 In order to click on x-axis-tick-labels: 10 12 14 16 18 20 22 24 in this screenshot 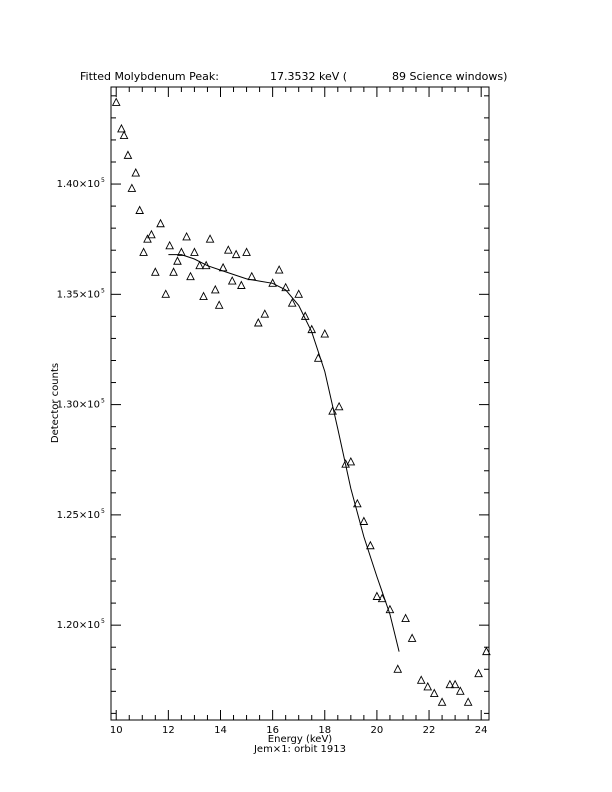, I will do `click(299, 730)`.